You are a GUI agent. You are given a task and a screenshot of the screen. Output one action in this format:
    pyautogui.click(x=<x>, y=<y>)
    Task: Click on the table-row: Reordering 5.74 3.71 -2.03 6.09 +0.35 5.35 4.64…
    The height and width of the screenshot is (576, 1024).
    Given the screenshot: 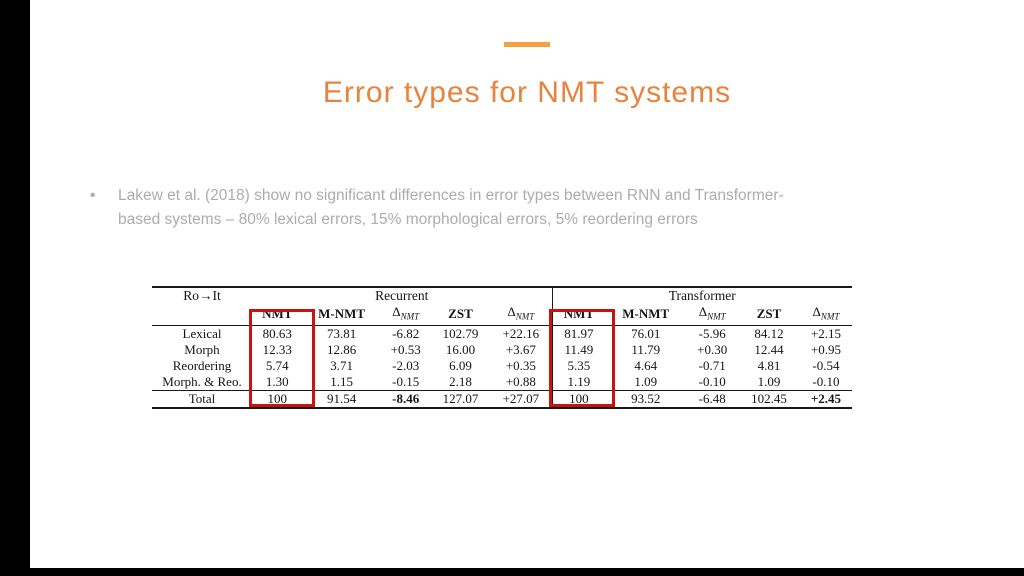 What is the action you would take?
    pyautogui.click(x=502, y=365)
    